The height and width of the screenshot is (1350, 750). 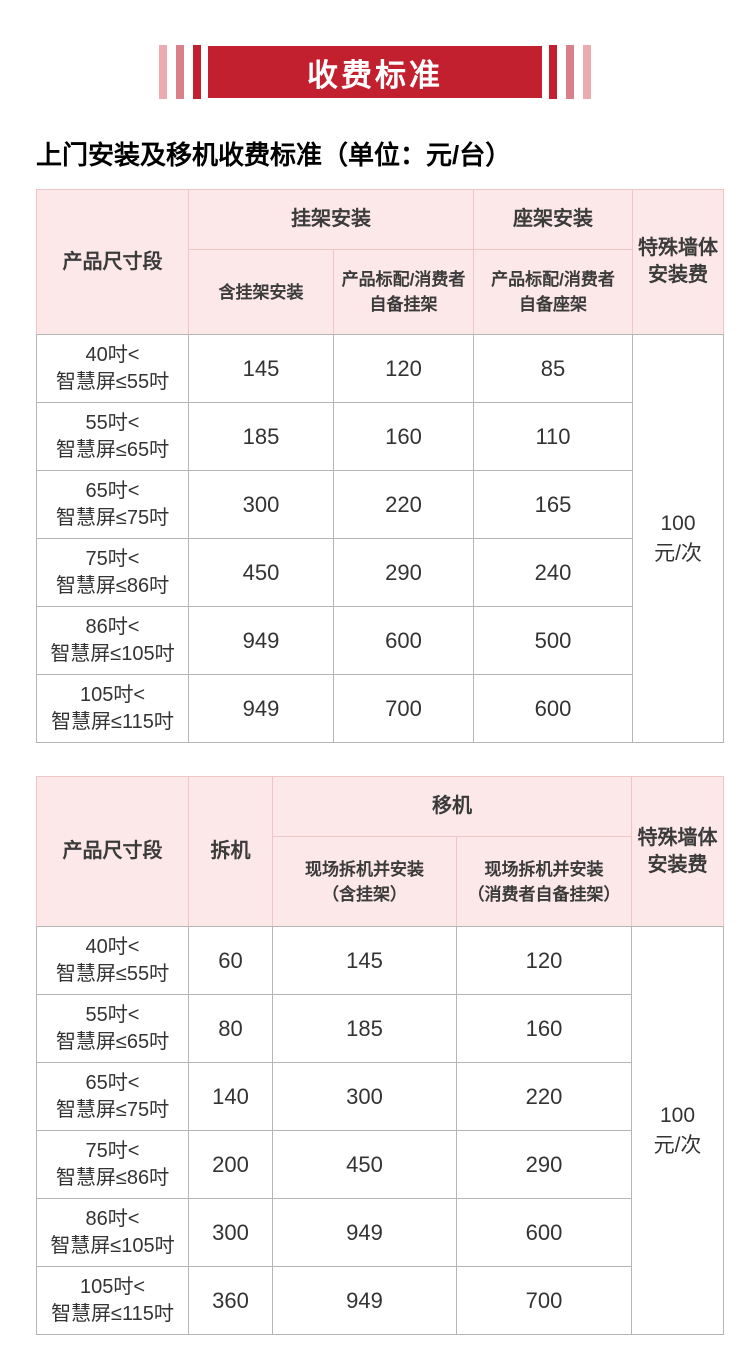 I want to click on wall-mount-incl-price: 300, so click(x=261, y=504).